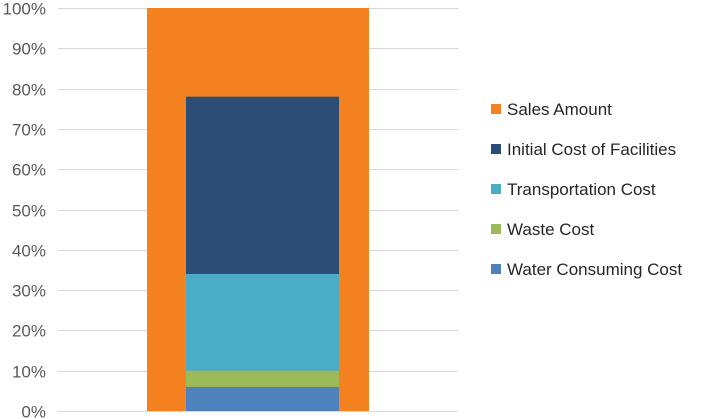 This screenshot has width=708, height=419. I want to click on y-tick-label: 10%, so click(29, 372).